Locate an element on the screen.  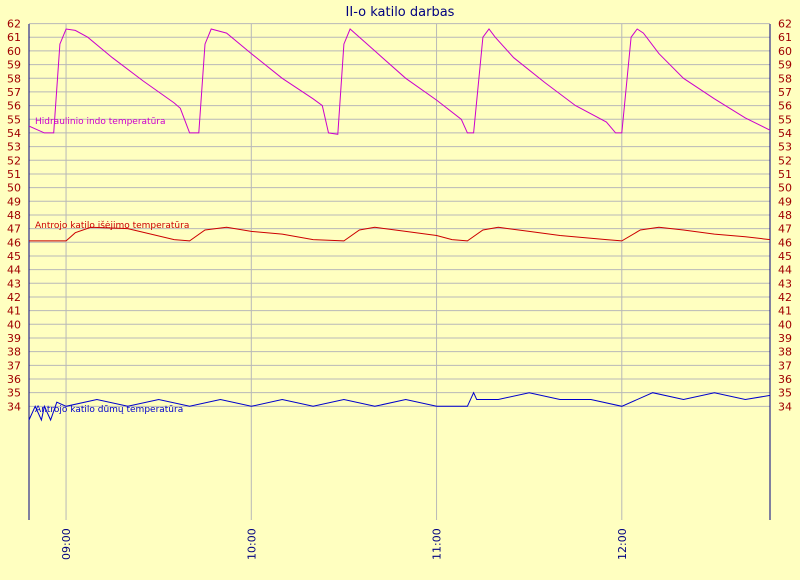
x-tick-label: 11:00 is located at coordinates (437, 544).